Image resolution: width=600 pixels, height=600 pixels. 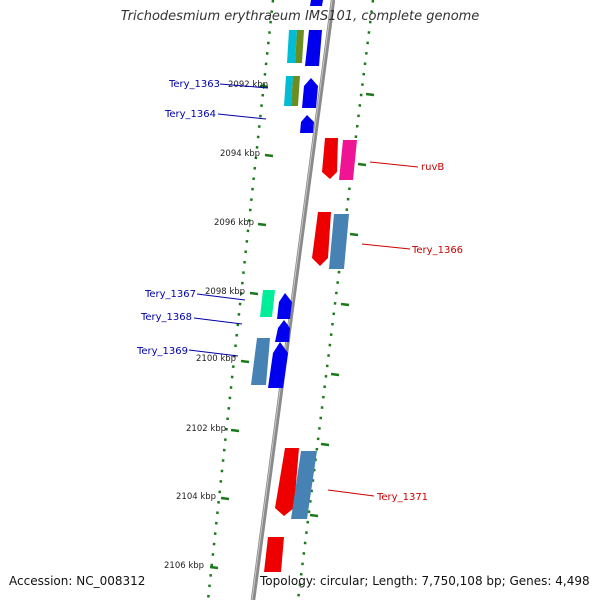 What do you see at coordinates (170, 294) in the screenshot?
I see `gene-label-tery-1367: Tery_1367` at bounding box center [170, 294].